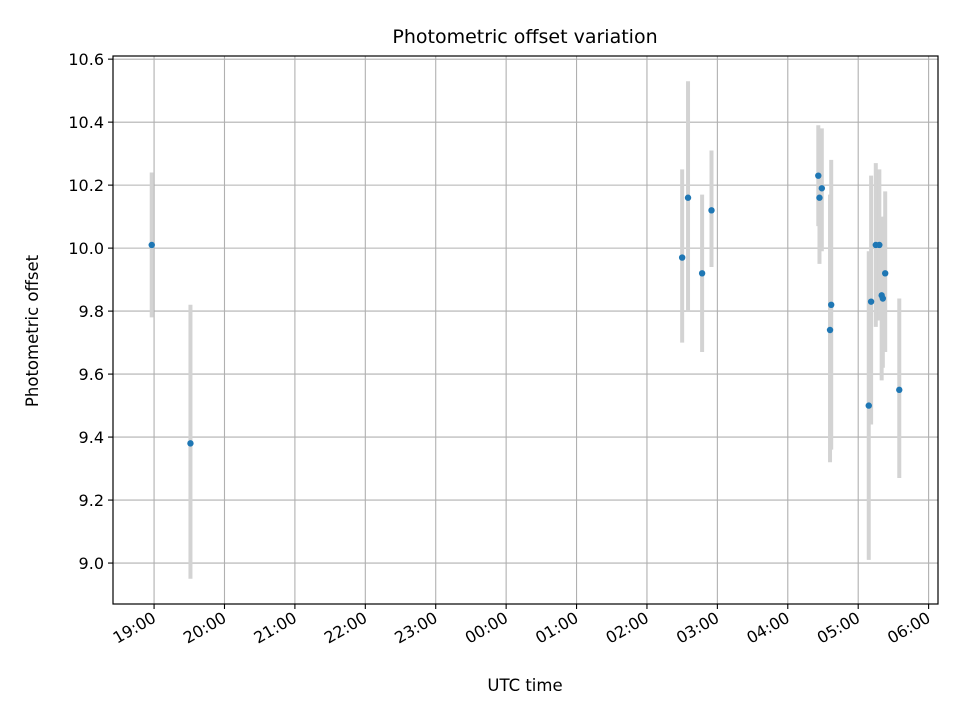 This screenshot has width=960, height=720. I want to click on y-tick-label: 9.6, so click(91, 374).